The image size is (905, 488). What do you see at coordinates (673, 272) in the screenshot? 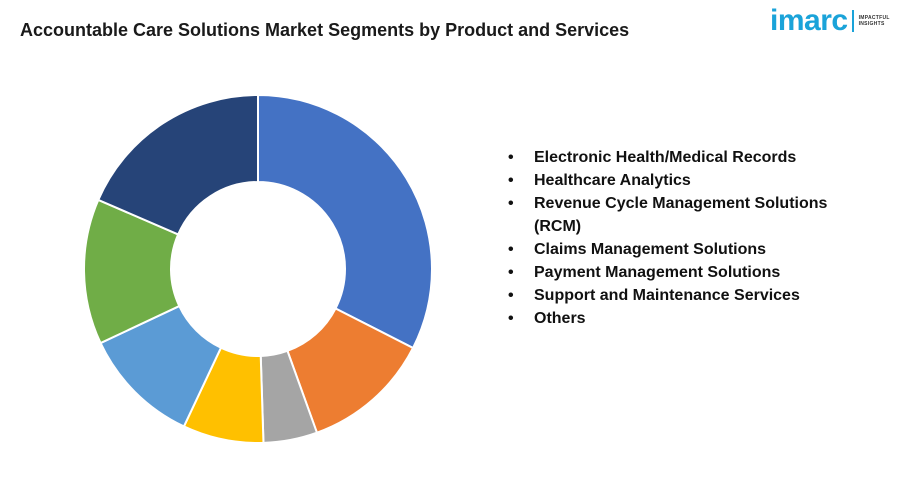
I see `legend-item: Payment Management Solutions` at bounding box center [673, 272].